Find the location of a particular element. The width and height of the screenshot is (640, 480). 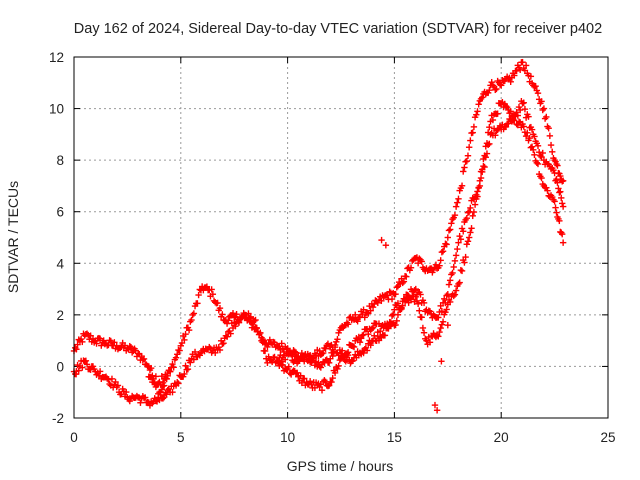

y-tick-label: 4 is located at coordinates (60, 263).